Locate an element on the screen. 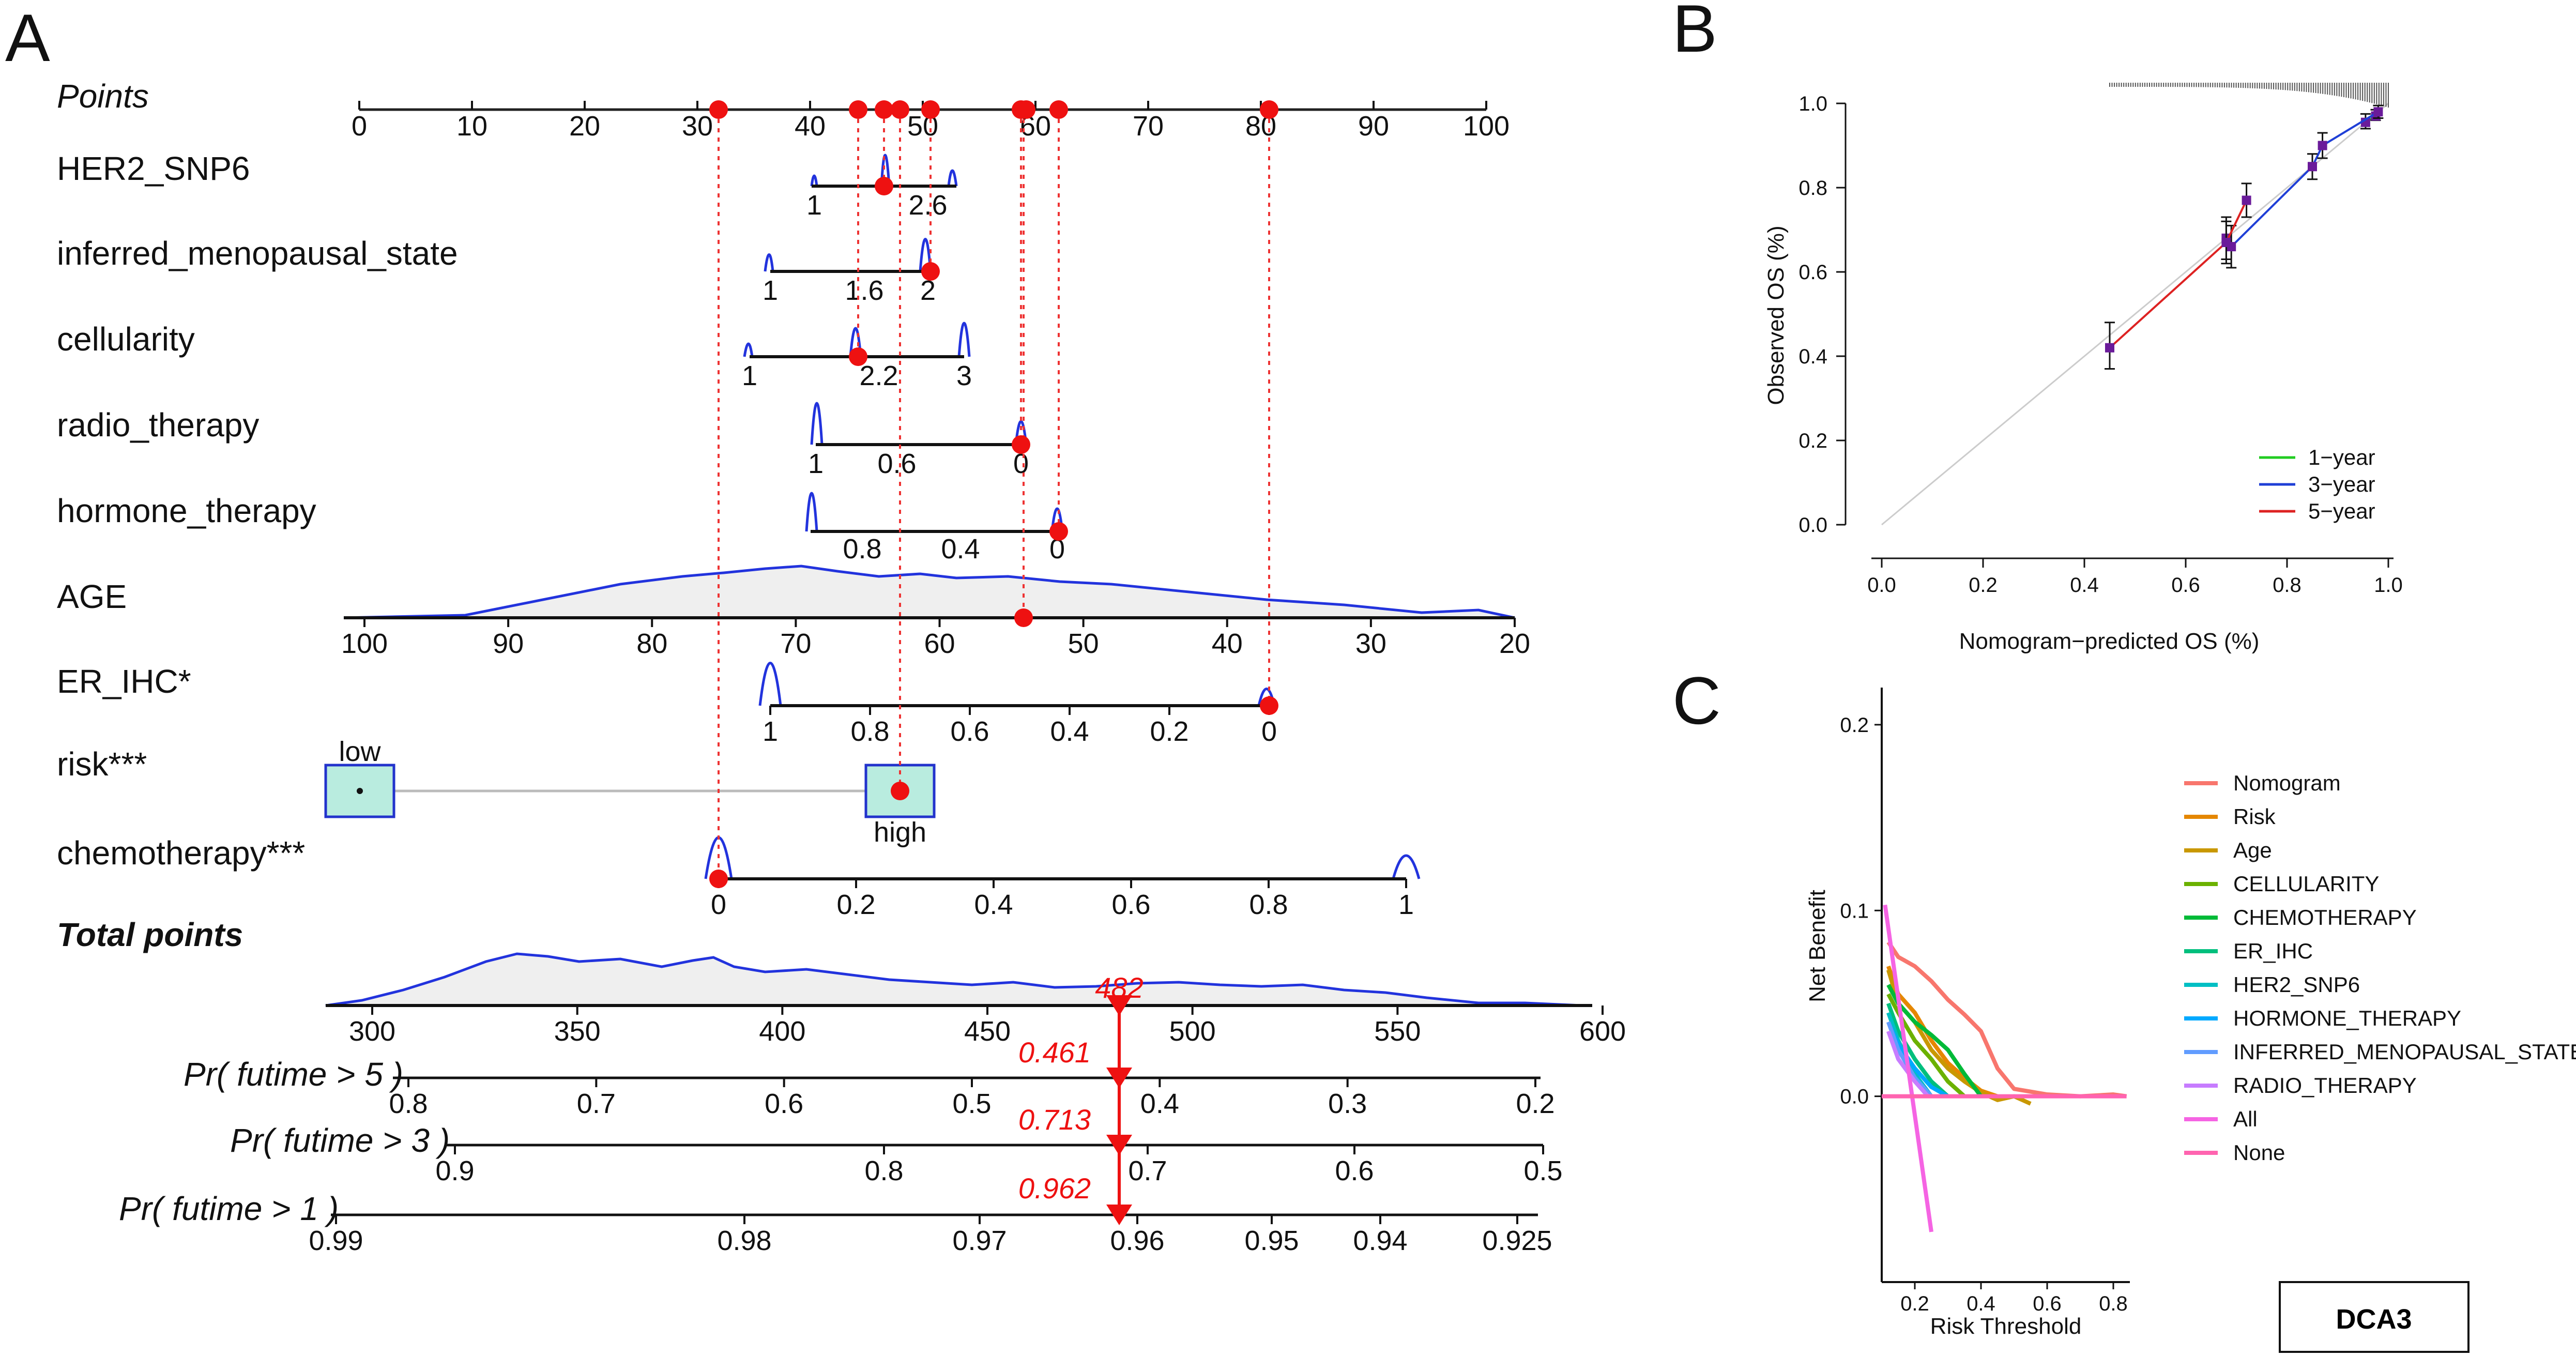 This screenshot has height=1356, width=2576. total-density is located at coordinates (953, 979).